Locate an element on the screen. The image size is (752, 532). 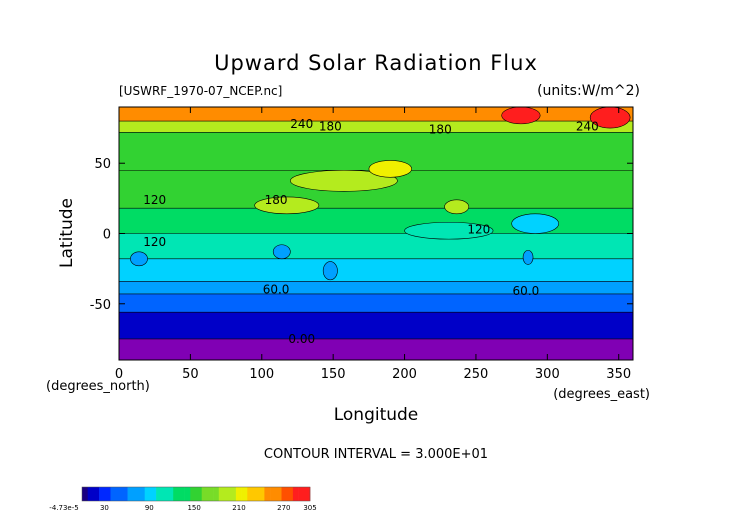
colorbar-label: 305 is located at coordinates (309, 508).